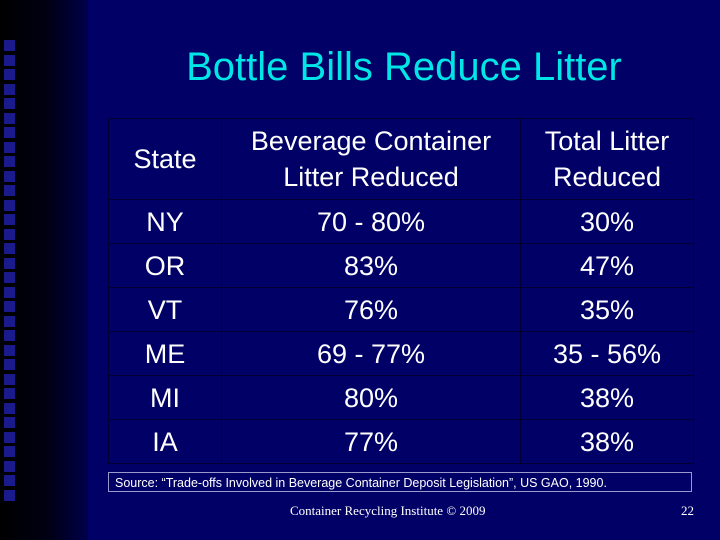  I want to click on table-row: MI 80% 38%, so click(401, 397).